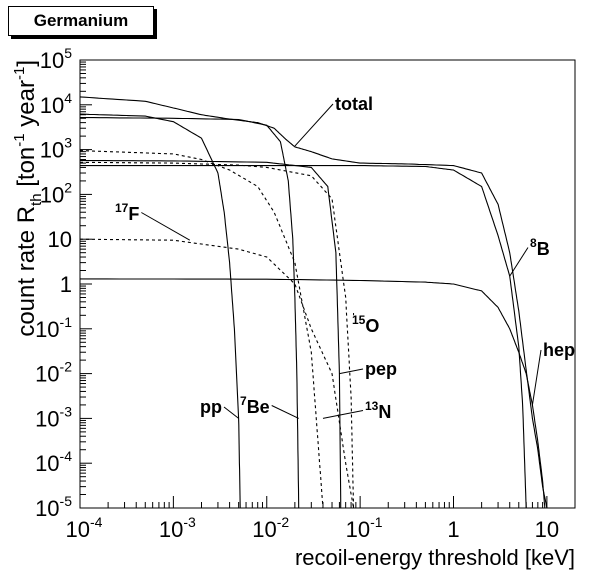 The width and height of the screenshot is (596, 572). What do you see at coordinates (231, 412) in the screenshot?
I see `leader-pp` at bounding box center [231, 412].